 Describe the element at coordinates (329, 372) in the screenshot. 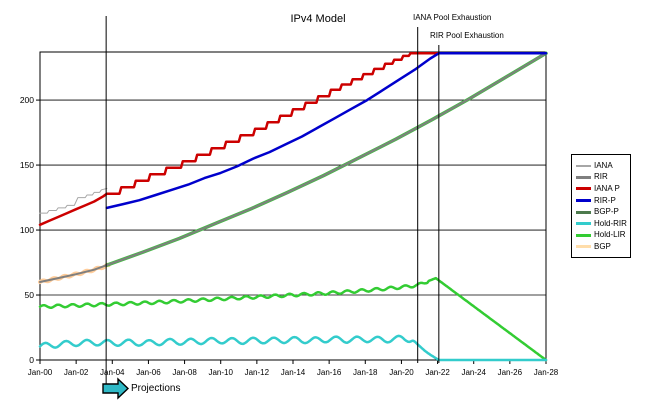

I see `x-tick-label: Jan-16` at that location.